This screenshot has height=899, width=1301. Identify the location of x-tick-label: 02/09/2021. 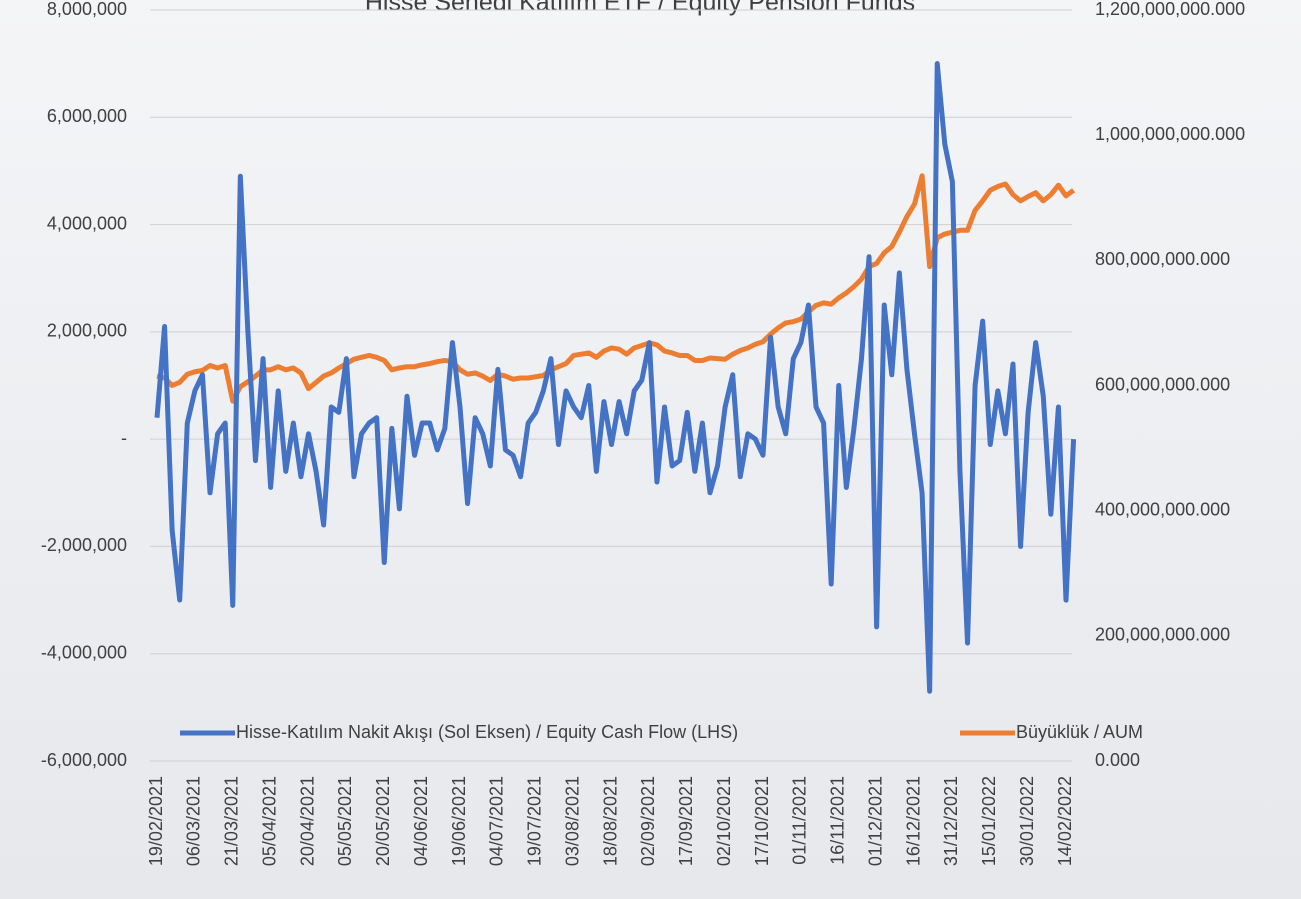
(648, 821).